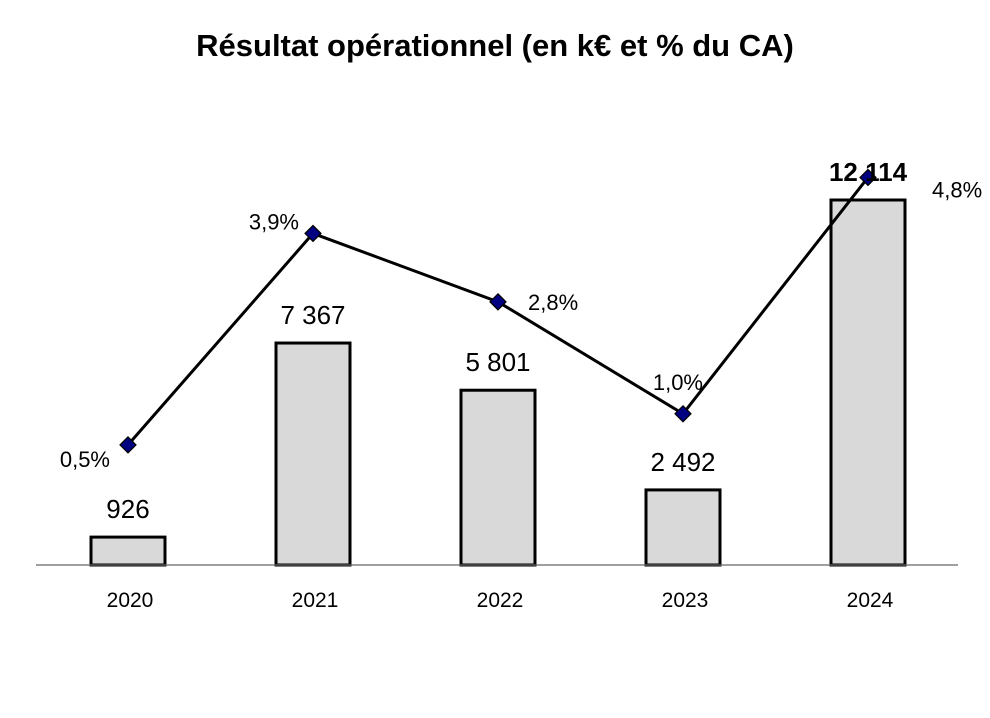  What do you see at coordinates (870, 600) in the screenshot?
I see `x-tick-label: 2024` at bounding box center [870, 600].